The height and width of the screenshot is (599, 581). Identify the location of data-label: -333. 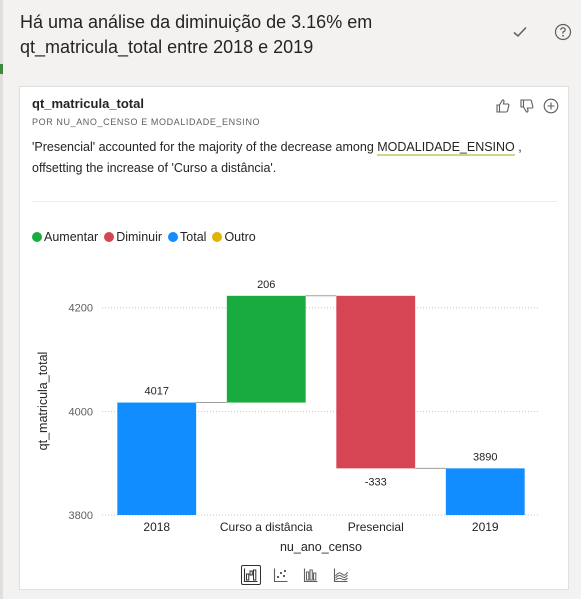
(376, 482).